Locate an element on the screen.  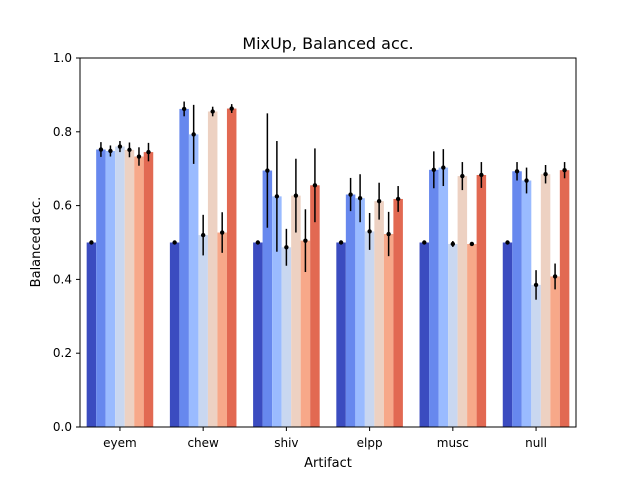
x-tick-label-eyem: eyem is located at coordinates (120, 443).